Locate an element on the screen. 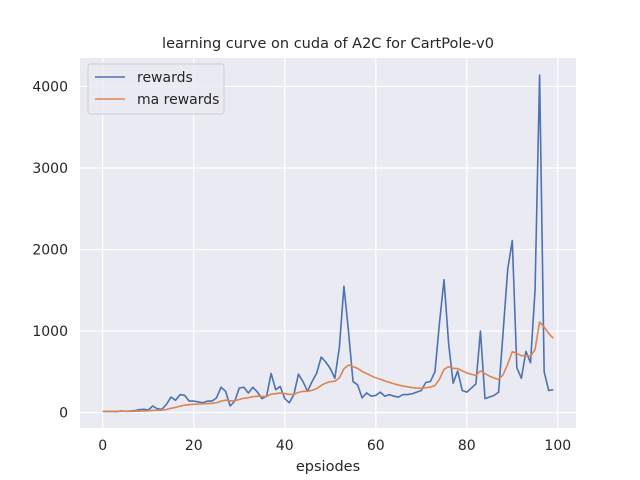 The height and width of the screenshot is (480, 640). x-tick-label: 20 is located at coordinates (194, 446).